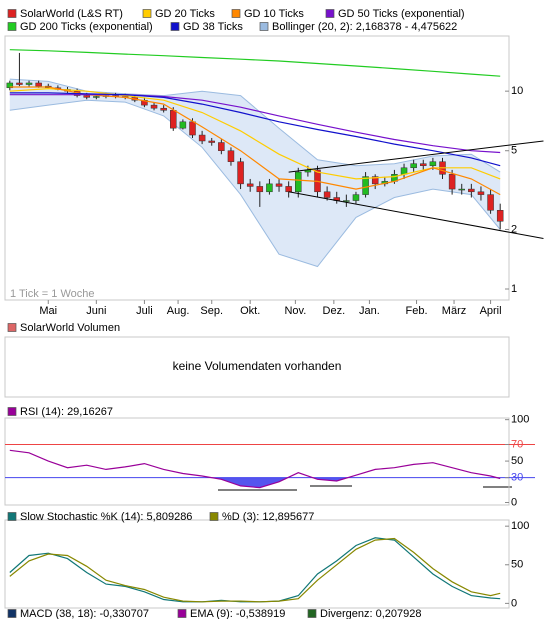 Image resolution: width=544 pixels, height=619 pixels. What do you see at coordinates (71, 14) in the screenshot?
I see `legend-label: SolarWorld (L&S RT)` at bounding box center [71, 14].